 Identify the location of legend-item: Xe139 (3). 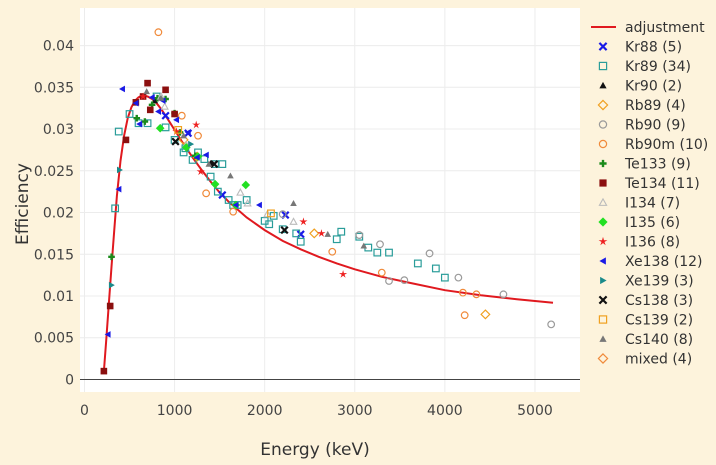
(647, 282).